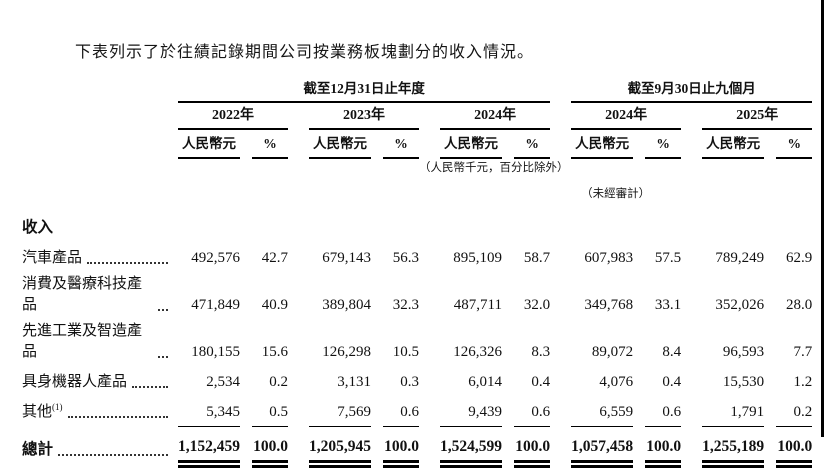  Describe the element at coordinates (270, 411) in the screenshot. I see `table-cell: 0.5` at that location.